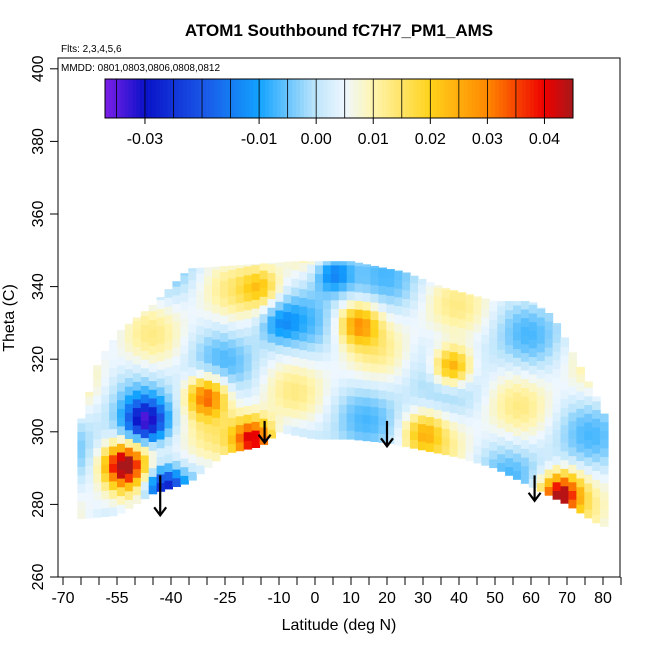  I want to click on dates-note: MMDD: 0801,0803,0806,0808,0812, so click(140, 68).